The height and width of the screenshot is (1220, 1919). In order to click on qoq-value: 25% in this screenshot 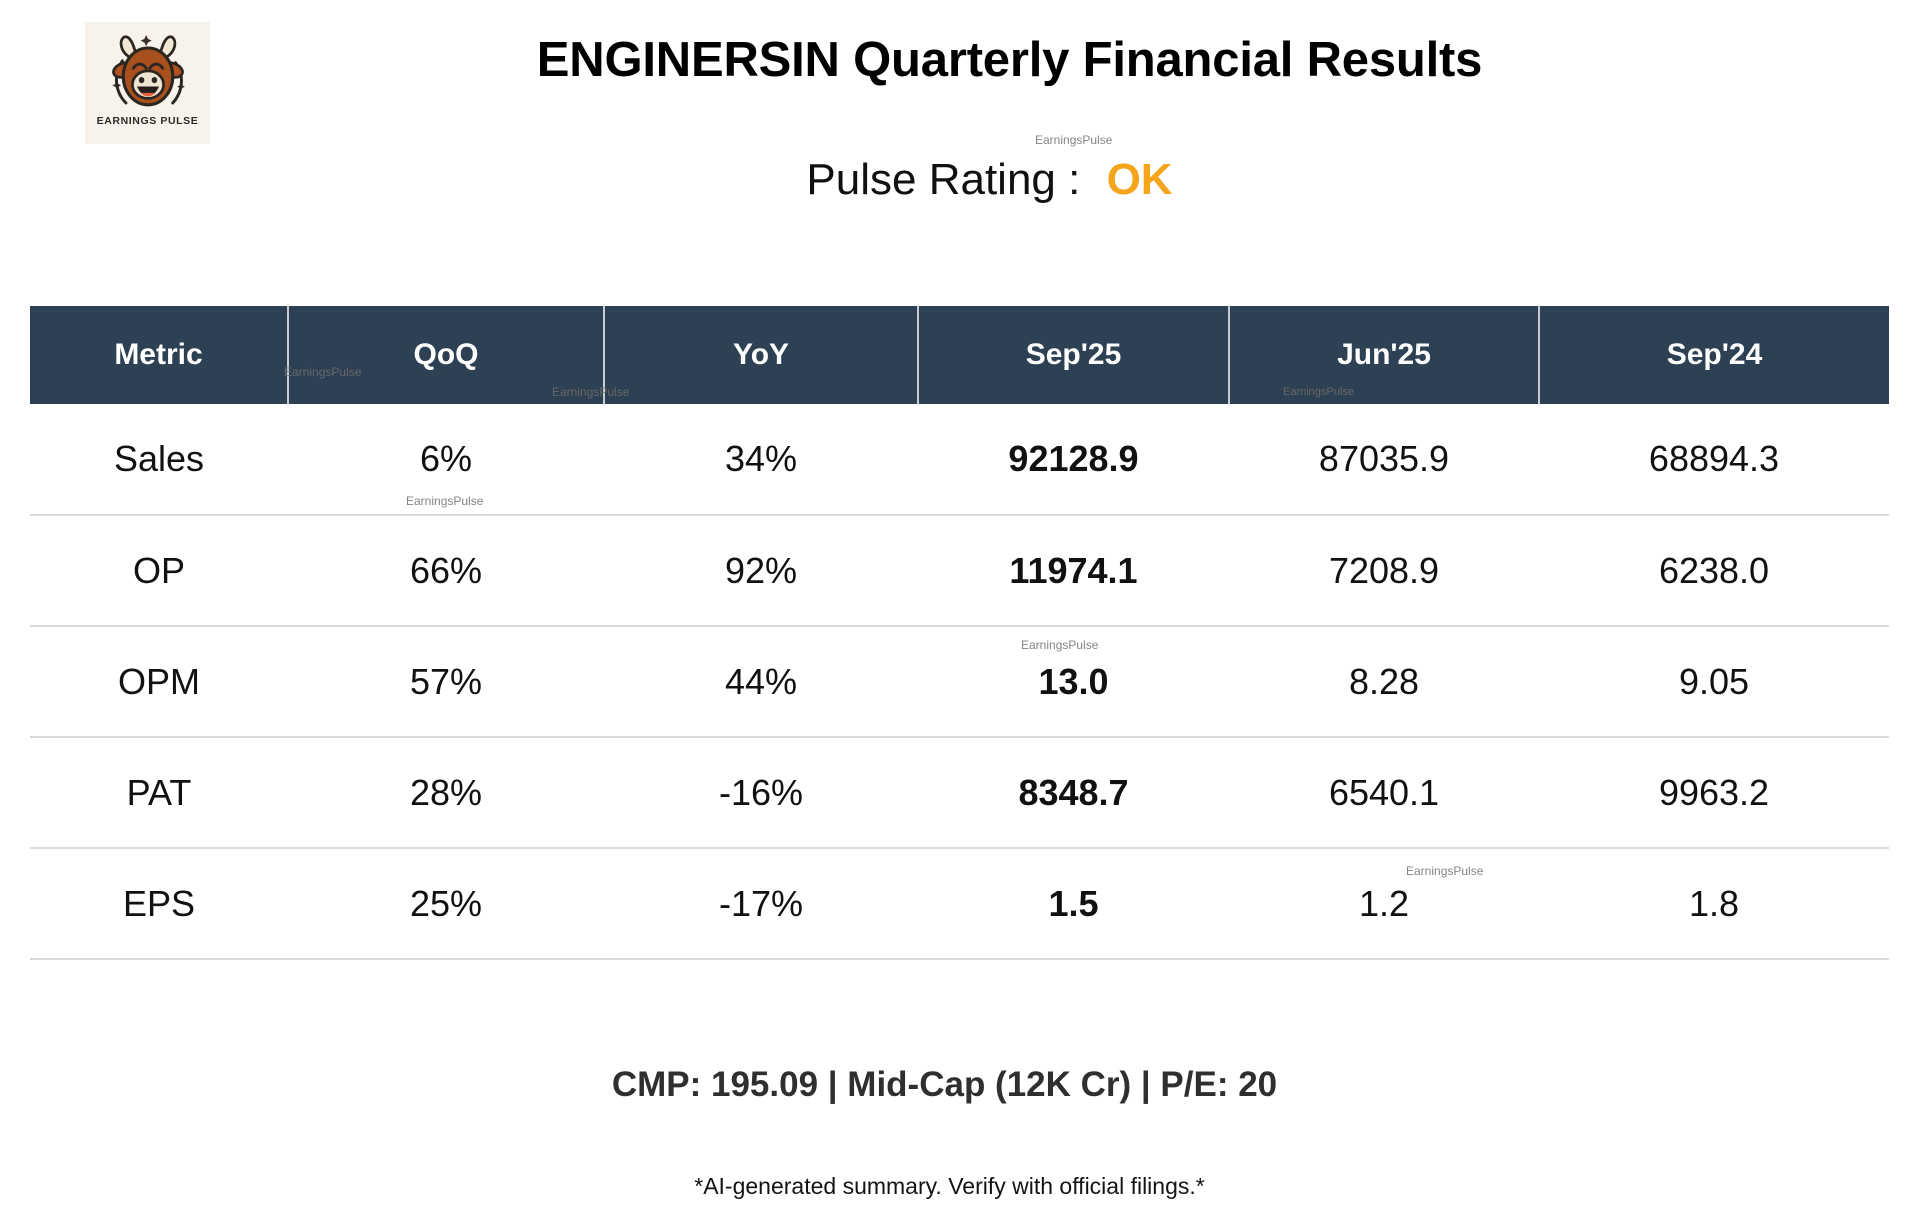, I will do `click(446, 904)`.